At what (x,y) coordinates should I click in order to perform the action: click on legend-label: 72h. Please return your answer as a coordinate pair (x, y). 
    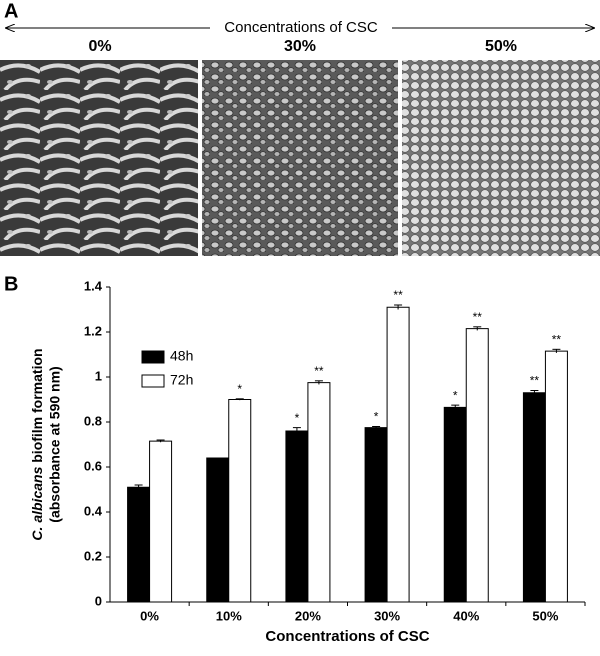
    Looking at the image, I should click on (181, 380).